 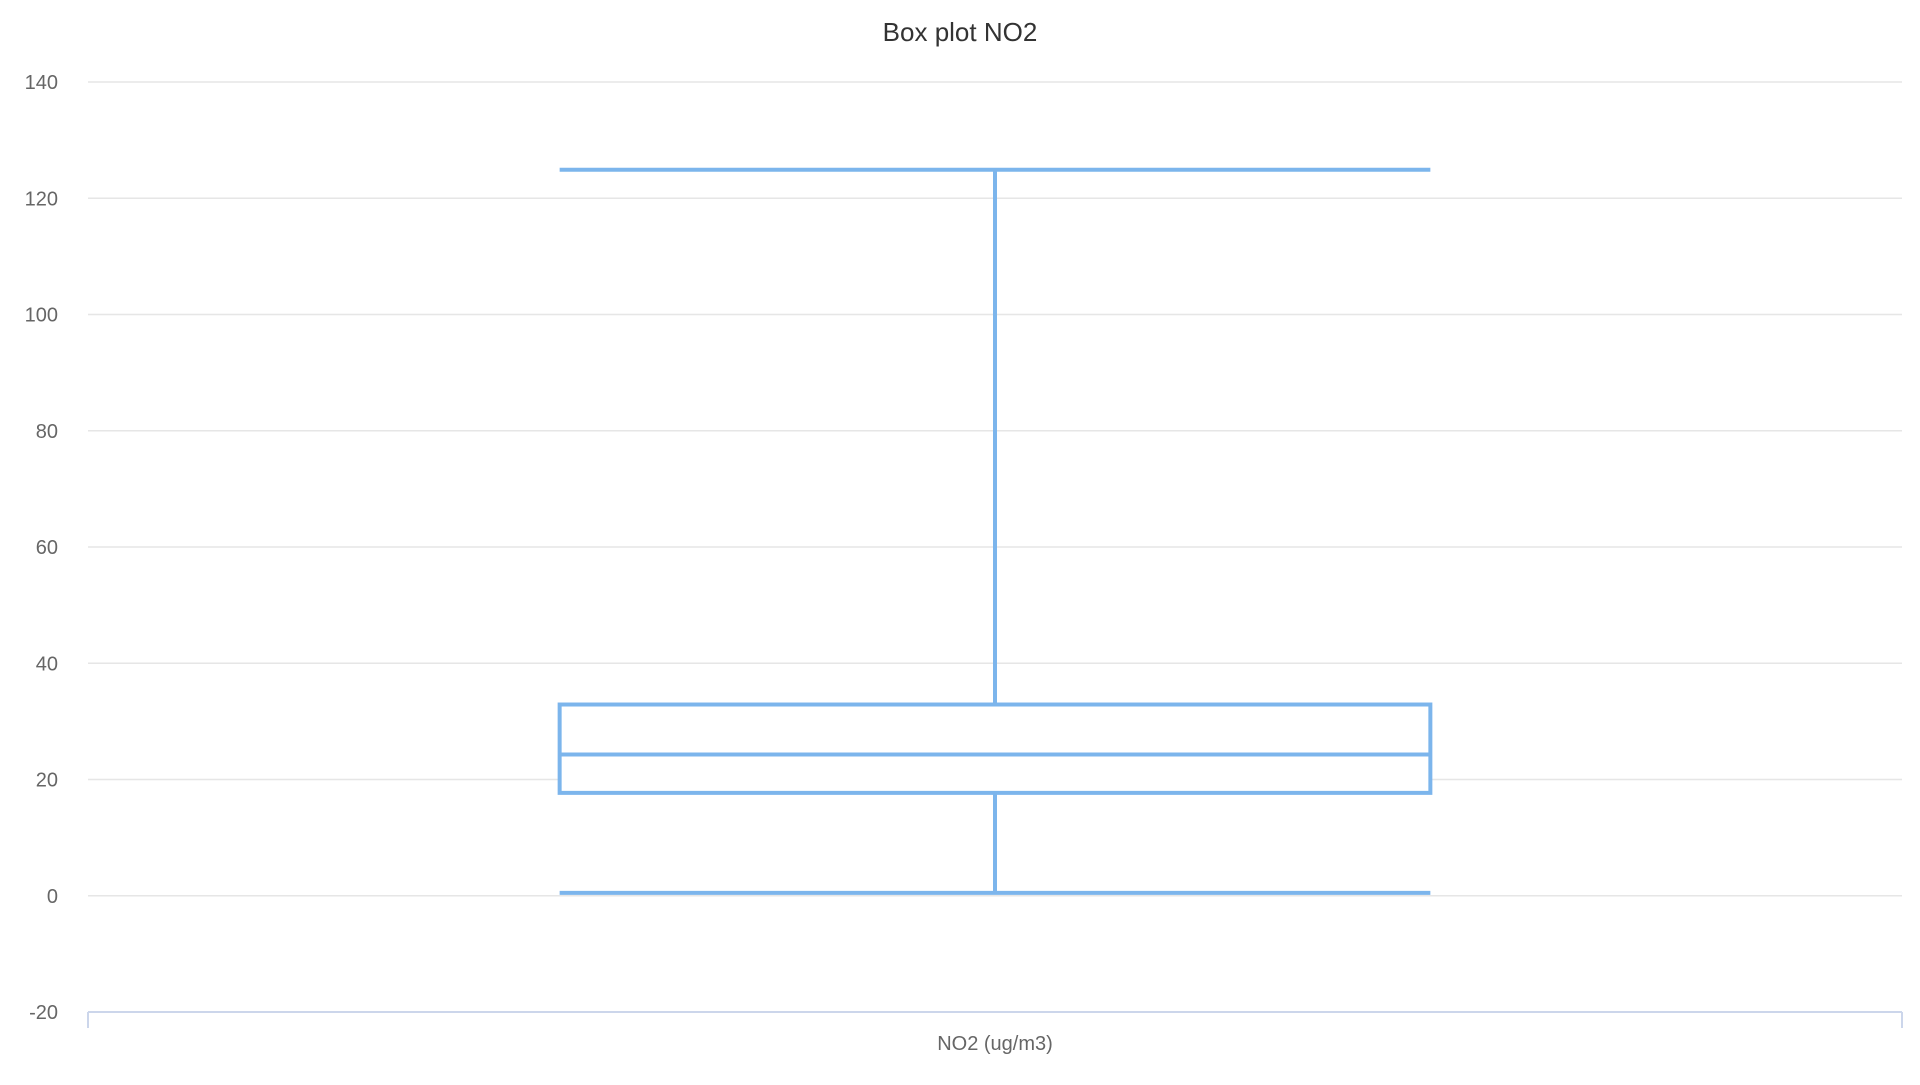 I want to click on y-tick-label: 60, so click(x=47, y=548).